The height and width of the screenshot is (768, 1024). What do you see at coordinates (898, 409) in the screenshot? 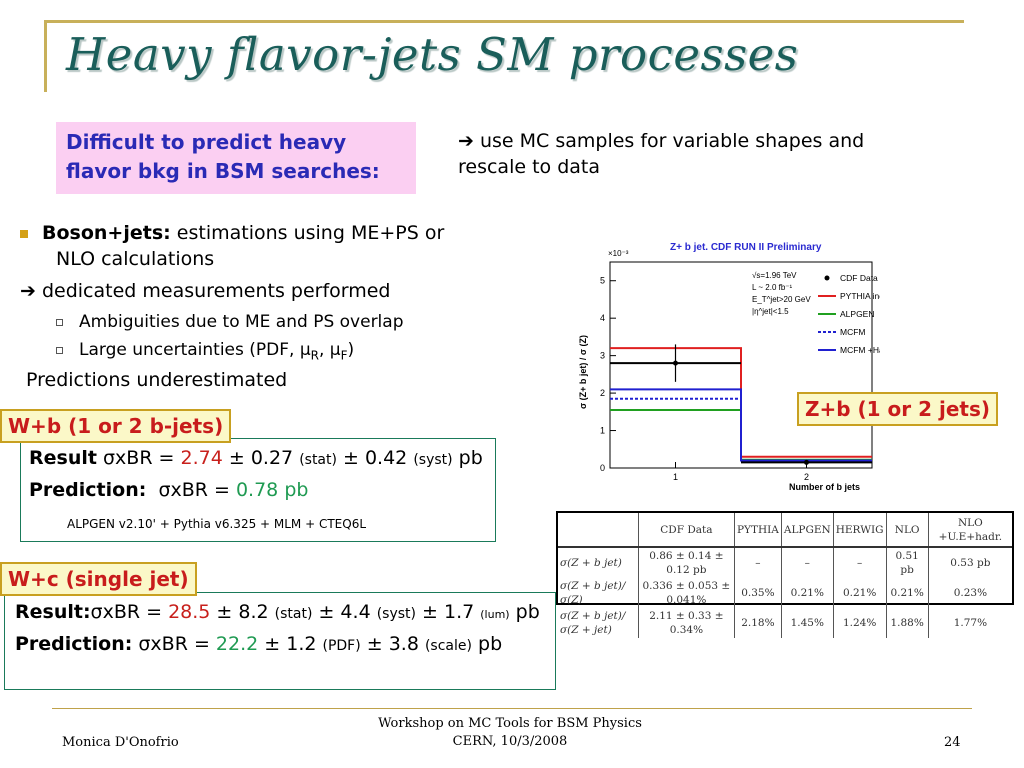
I see `zb-label: Z+b (1 or 2 jets)` at bounding box center [898, 409].